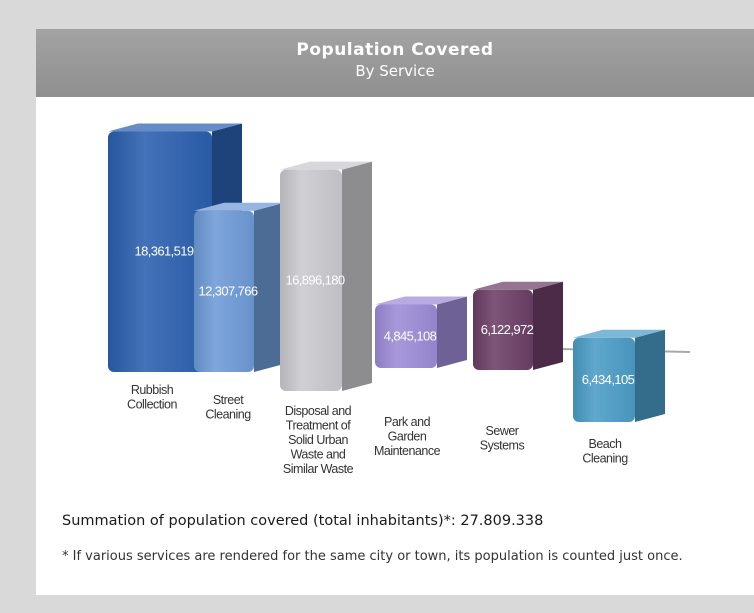 Image resolution: width=754 pixels, height=613 pixels. I want to click on category-label-3: Park and Garden Maintenance, so click(407, 436).